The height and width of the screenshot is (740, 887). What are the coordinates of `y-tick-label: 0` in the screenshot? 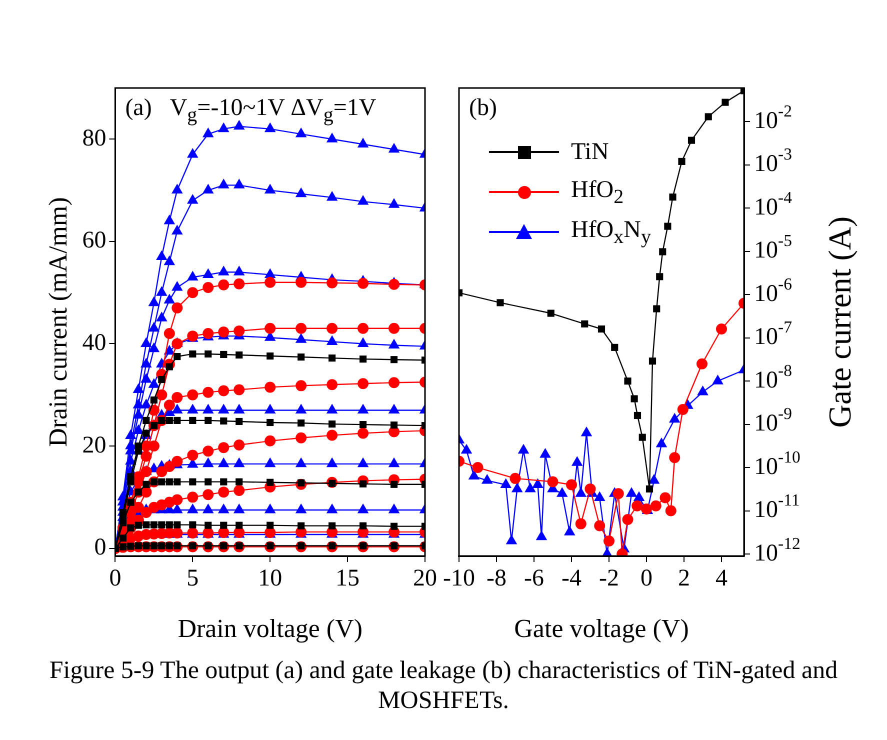 It's located at (100, 547).